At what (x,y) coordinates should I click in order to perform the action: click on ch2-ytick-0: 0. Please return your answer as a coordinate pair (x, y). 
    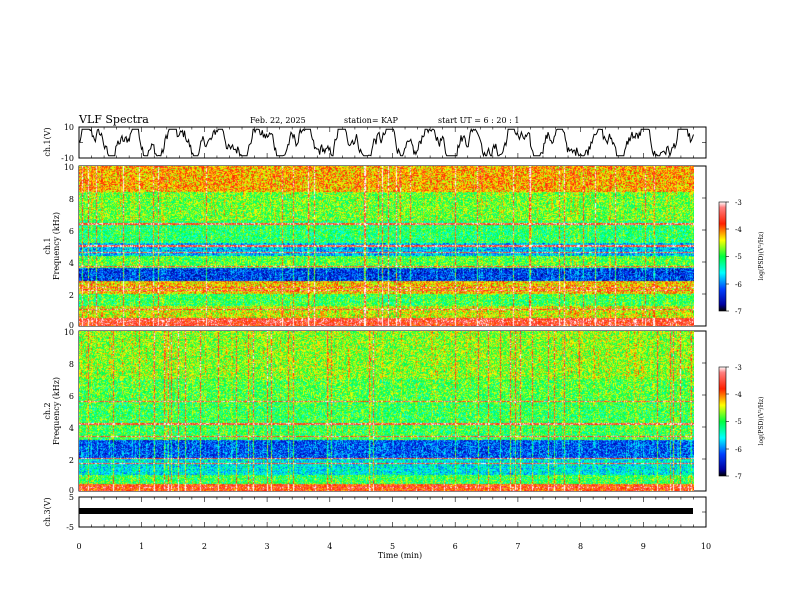
    Looking at the image, I should click on (71, 490).